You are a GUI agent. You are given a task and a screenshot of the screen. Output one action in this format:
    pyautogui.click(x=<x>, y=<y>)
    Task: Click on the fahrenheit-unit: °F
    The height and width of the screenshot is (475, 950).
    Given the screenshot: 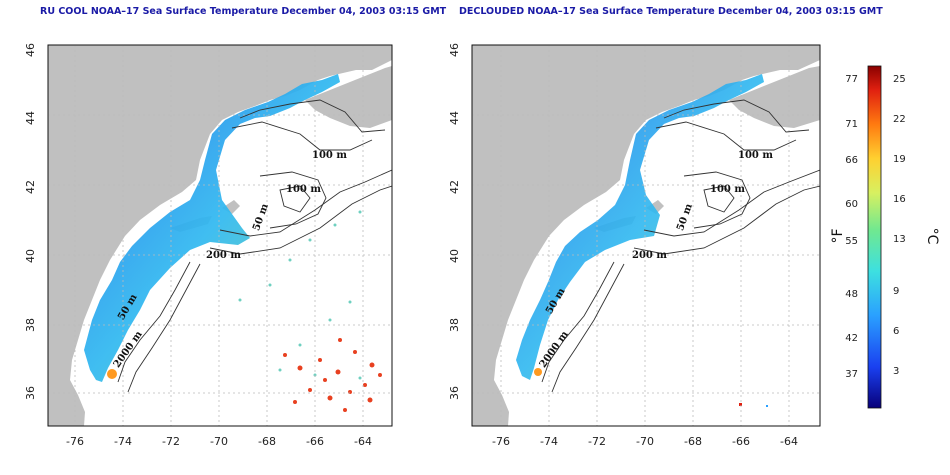 What is the action you would take?
    pyautogui.click(x=838, y=235)
    